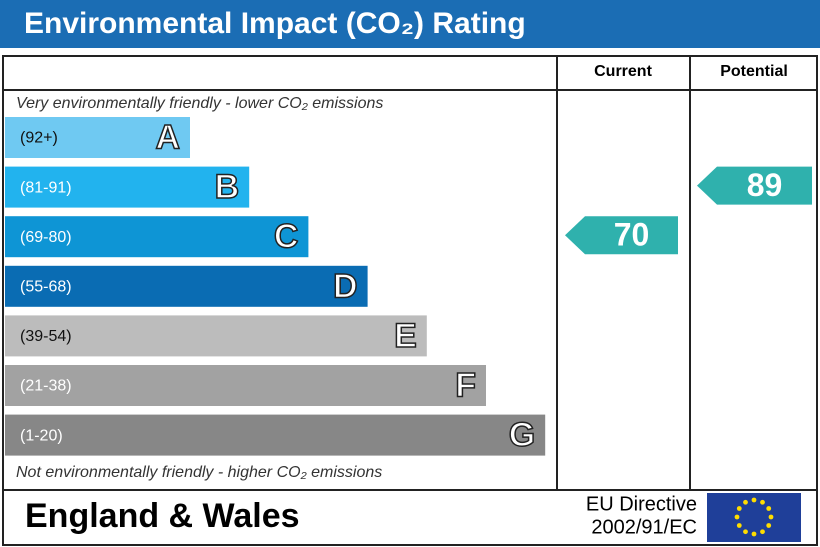 Image resolution: width=820 pixels, height=547 pixels. What do you see at coordinates (41, 435) in the screenshot?
I see `band-range: (1-20)` at bounding box center [41, 435].